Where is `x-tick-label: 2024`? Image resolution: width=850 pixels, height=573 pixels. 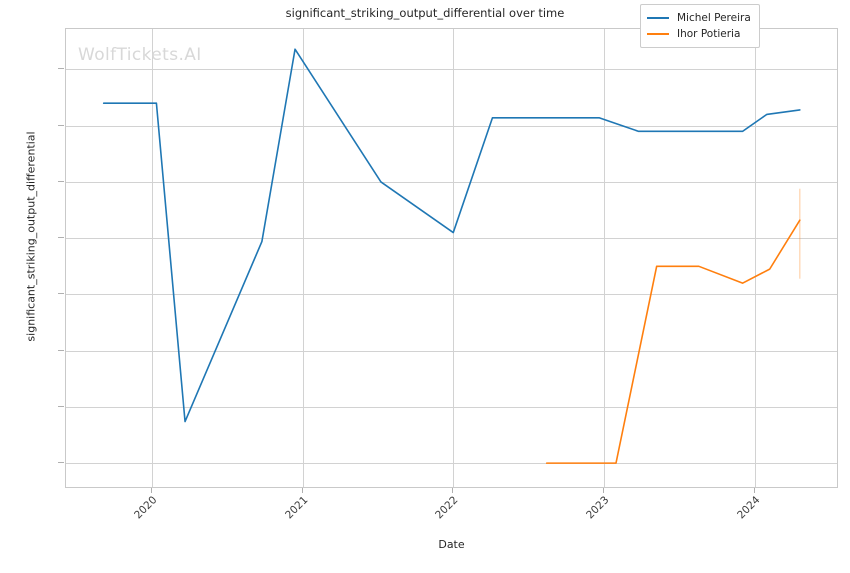
x-tick-label: 2024 is located at coordinates (748, 508).